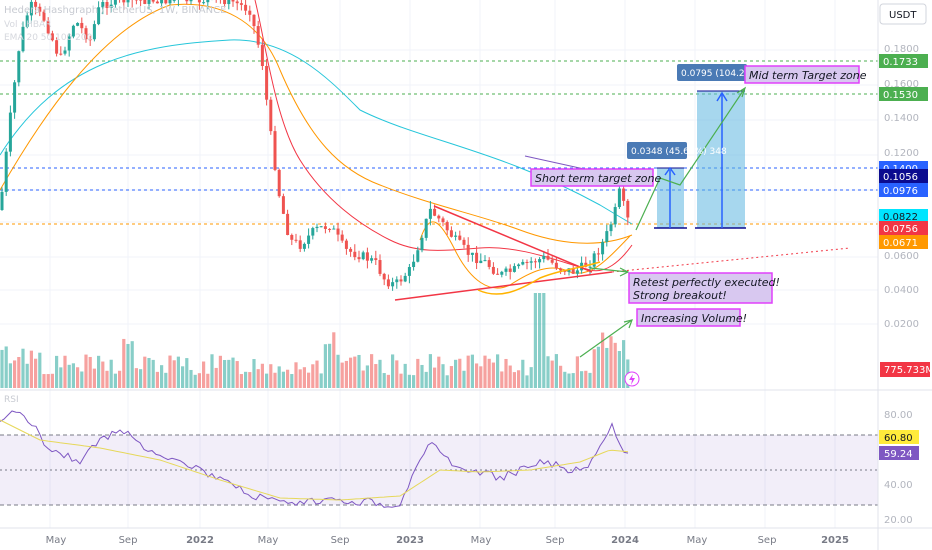 The width and height of the screenshot is (932, 550). Describe the element at coordinates (688, 317) in the screenshot. I see `volume-label-box` at that location.